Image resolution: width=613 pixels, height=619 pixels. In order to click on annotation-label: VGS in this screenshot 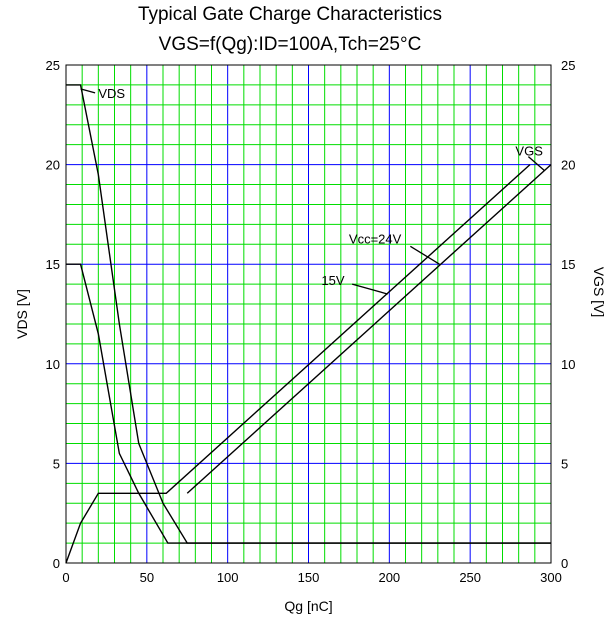, I will do `click(529, 151)`.